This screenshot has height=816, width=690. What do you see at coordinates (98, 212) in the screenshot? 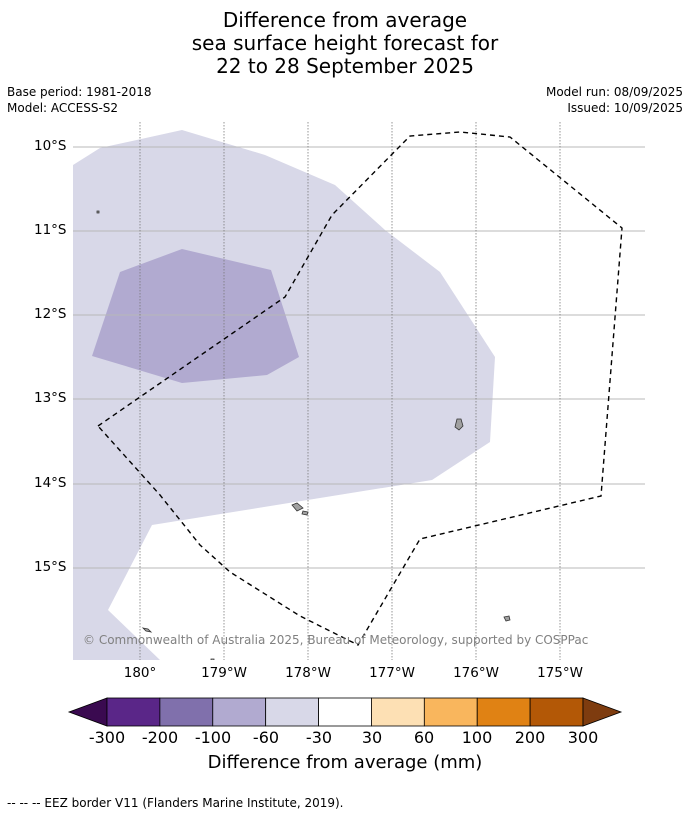
I see `island-small-north` at bounding box center [98, 212].